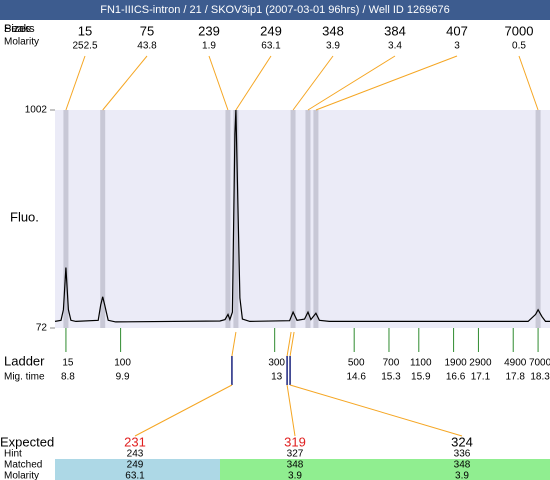 This screenshot has height=480, width=550. Describe the element at coordinates (122, 363) in the screenshot. I see `ladder-size: 100` at that location.